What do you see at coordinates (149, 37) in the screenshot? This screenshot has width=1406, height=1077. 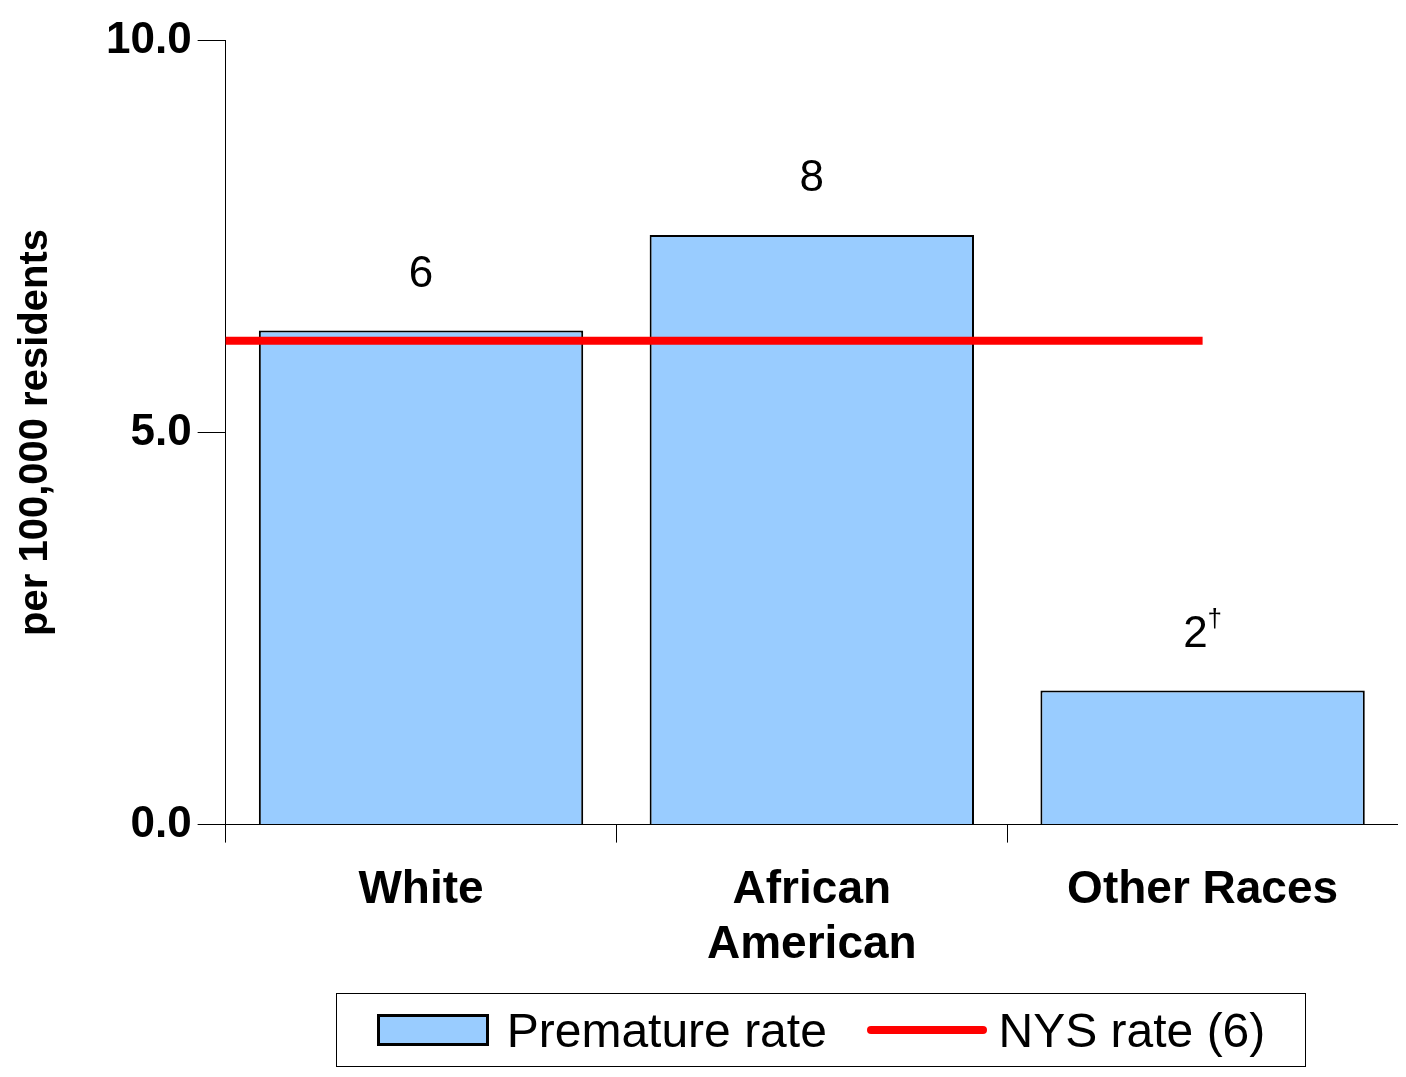 I see `y-tick-label: 10.0` at bounding box center [149, 37].